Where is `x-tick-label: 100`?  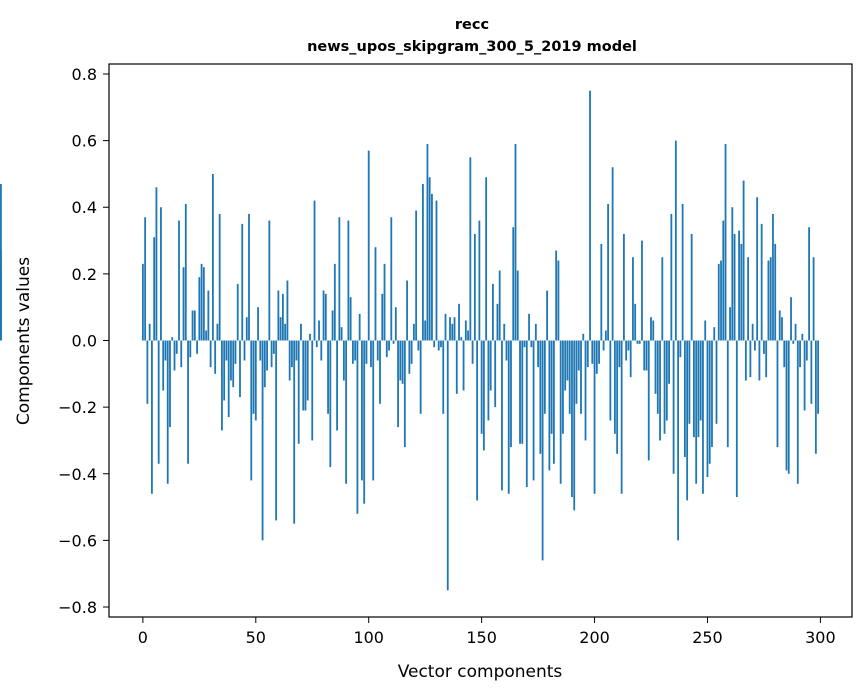
x-tick-label: 100 is located at coordinates (368, 637).